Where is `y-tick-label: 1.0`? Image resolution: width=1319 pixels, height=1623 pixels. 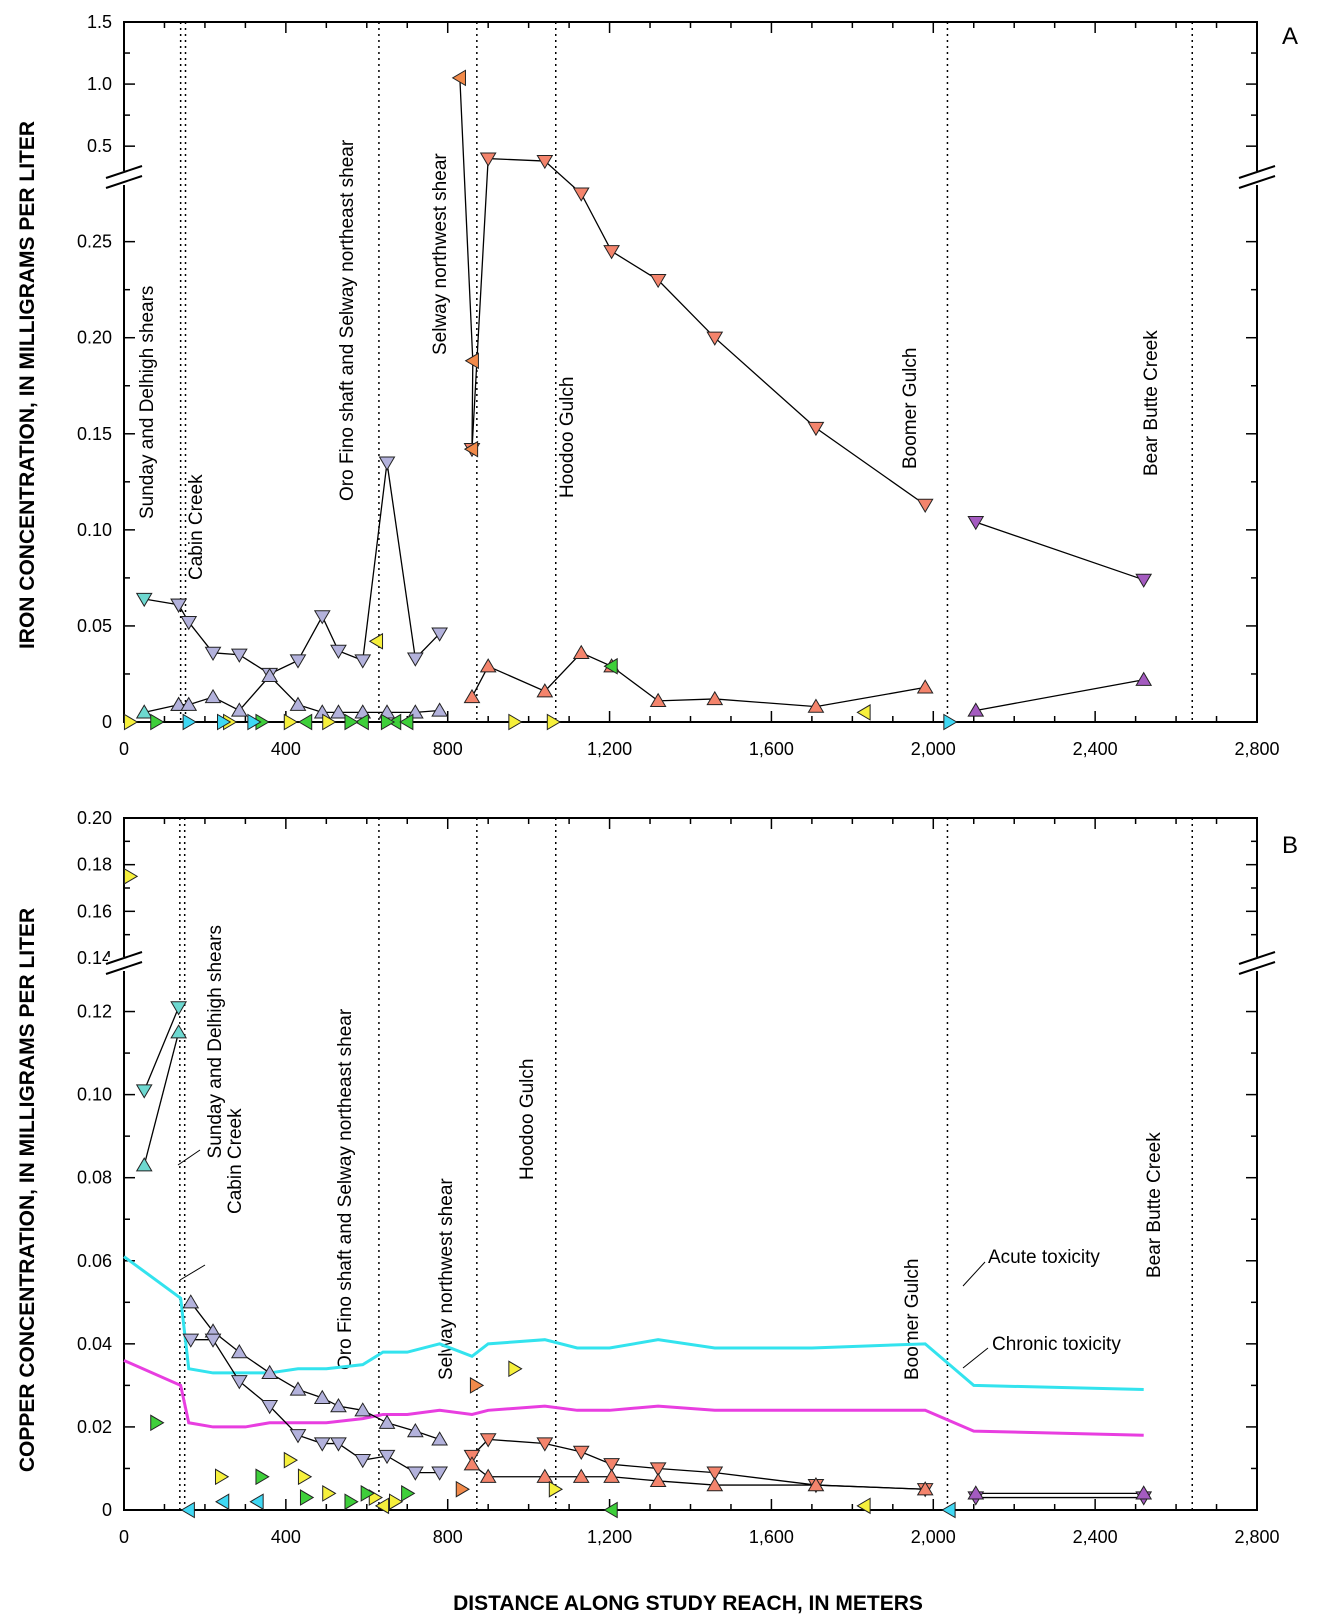 y-tick-label: 1.0 is located at coordinates (99, 84).